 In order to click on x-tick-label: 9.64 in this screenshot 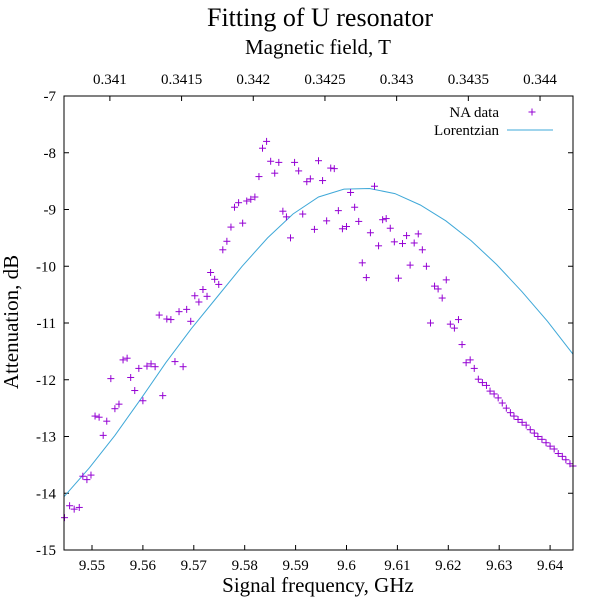, I will do `click(550, 566)`.